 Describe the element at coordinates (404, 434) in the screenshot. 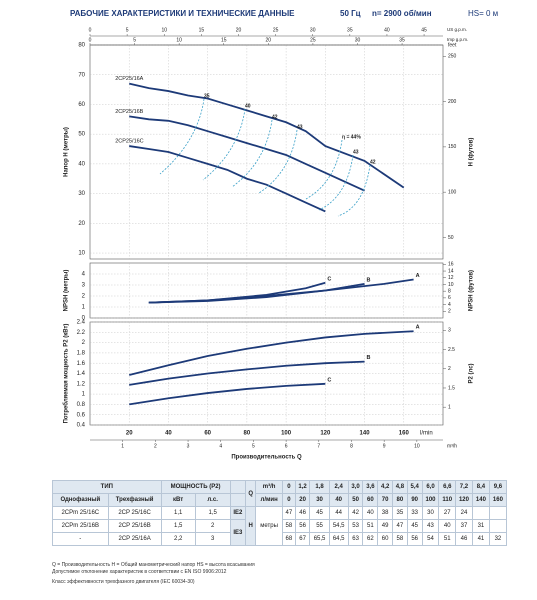

I see `x-tick-label: 160` at that location.